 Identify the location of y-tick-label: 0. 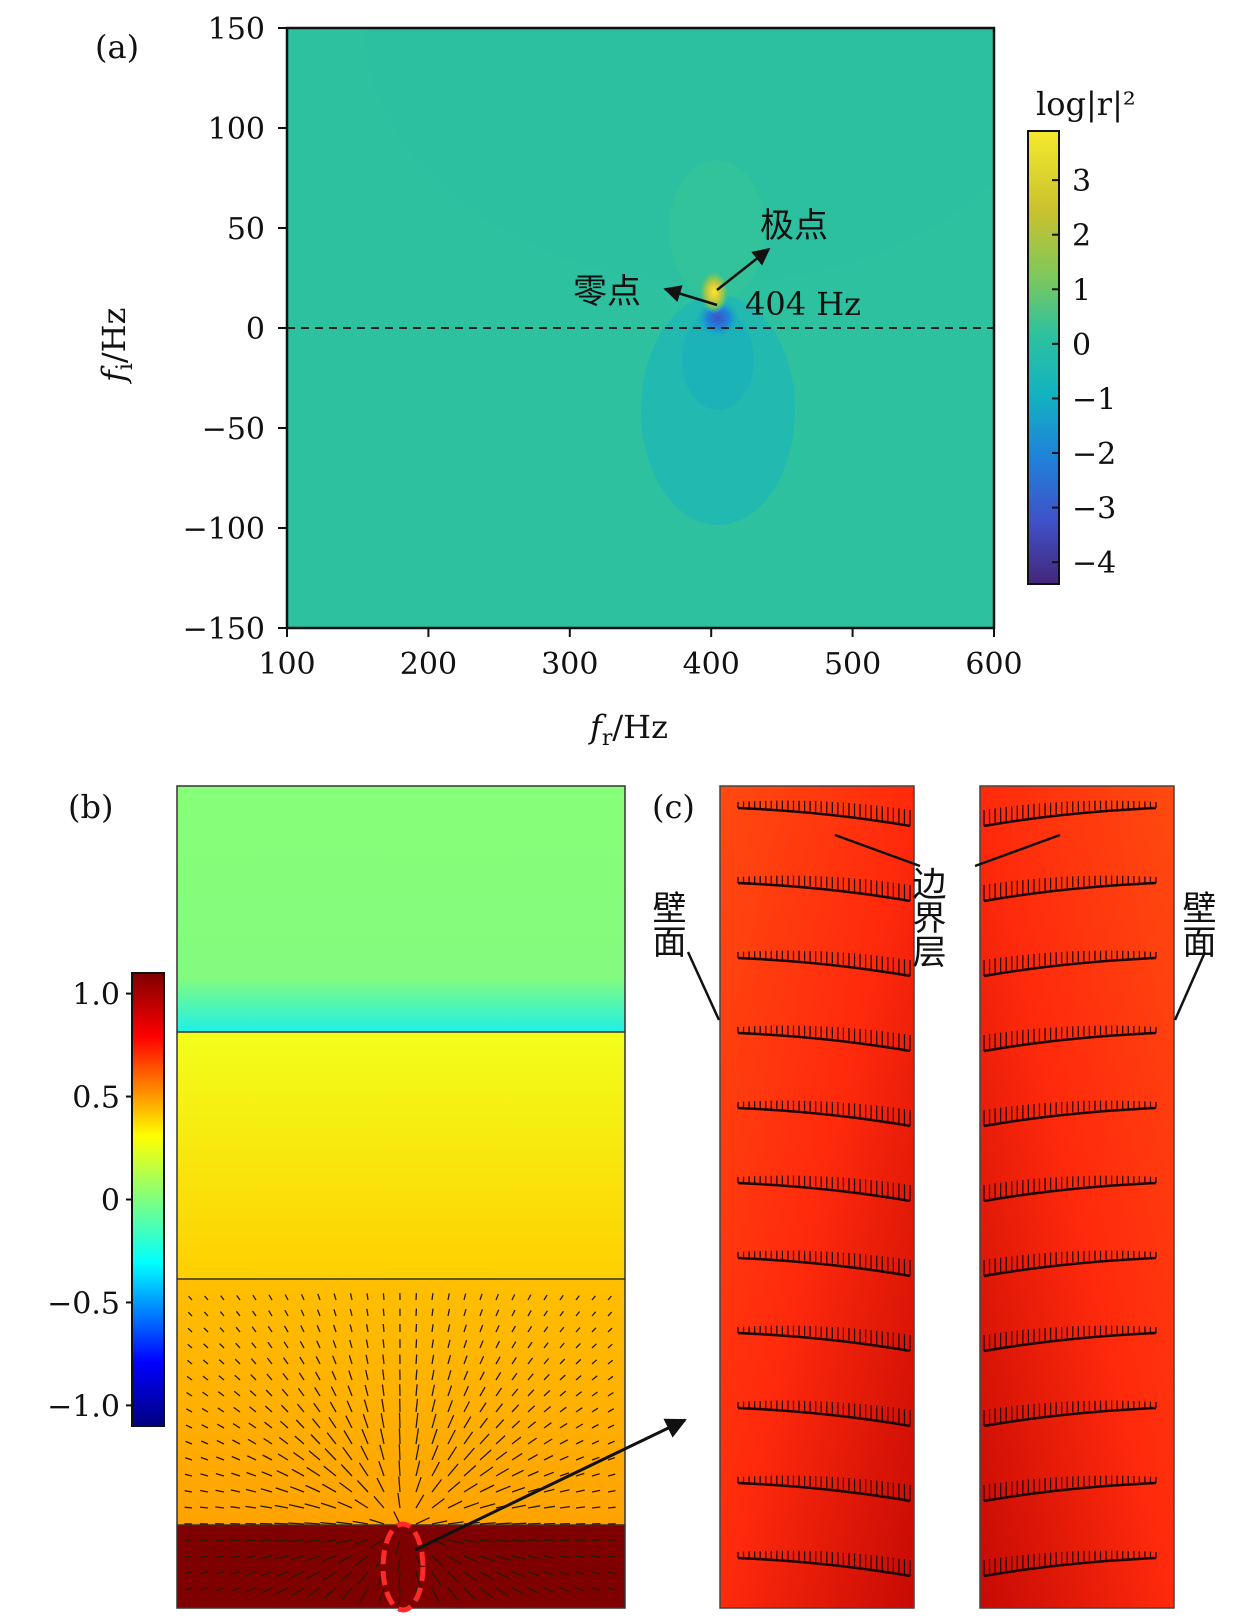
(255, 329).